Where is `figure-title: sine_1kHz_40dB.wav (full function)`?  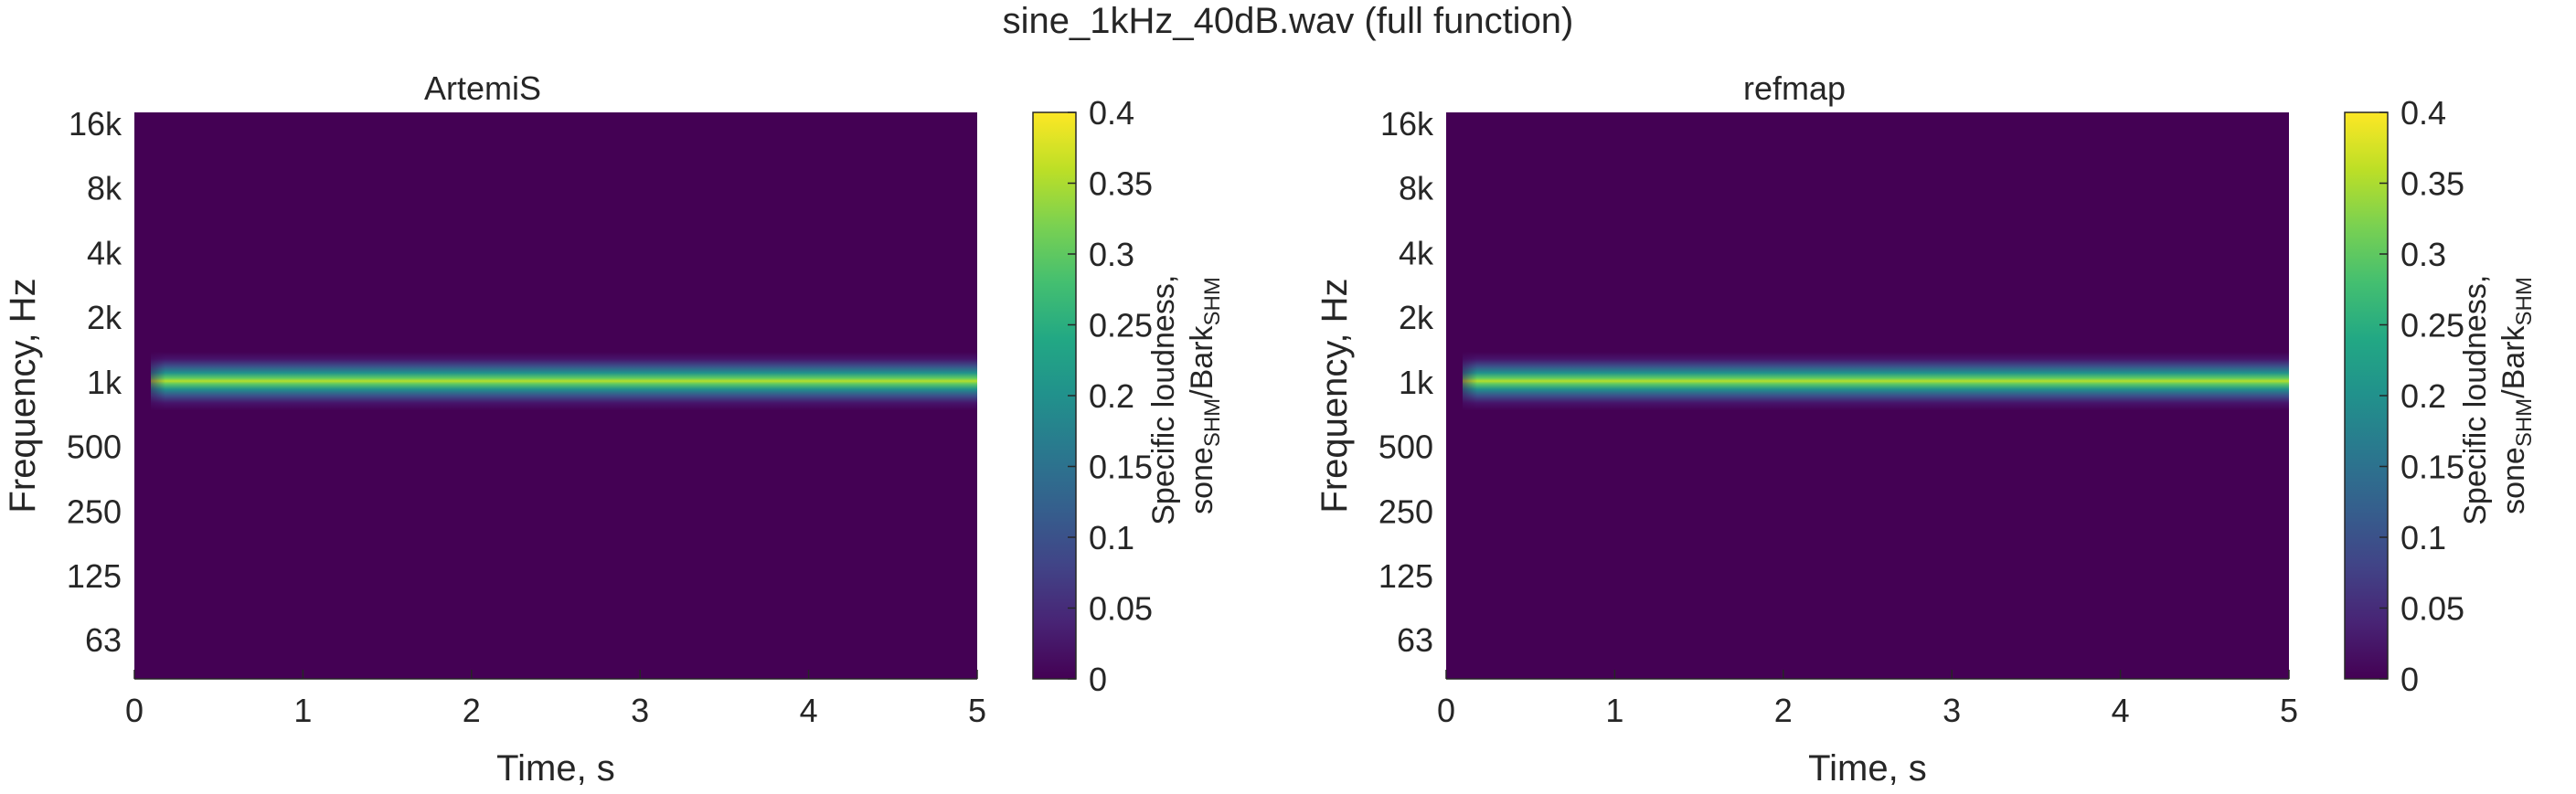 figure-title: sine_1kHz_40dB.wav (full function) is located at coordinates (1288, 21).